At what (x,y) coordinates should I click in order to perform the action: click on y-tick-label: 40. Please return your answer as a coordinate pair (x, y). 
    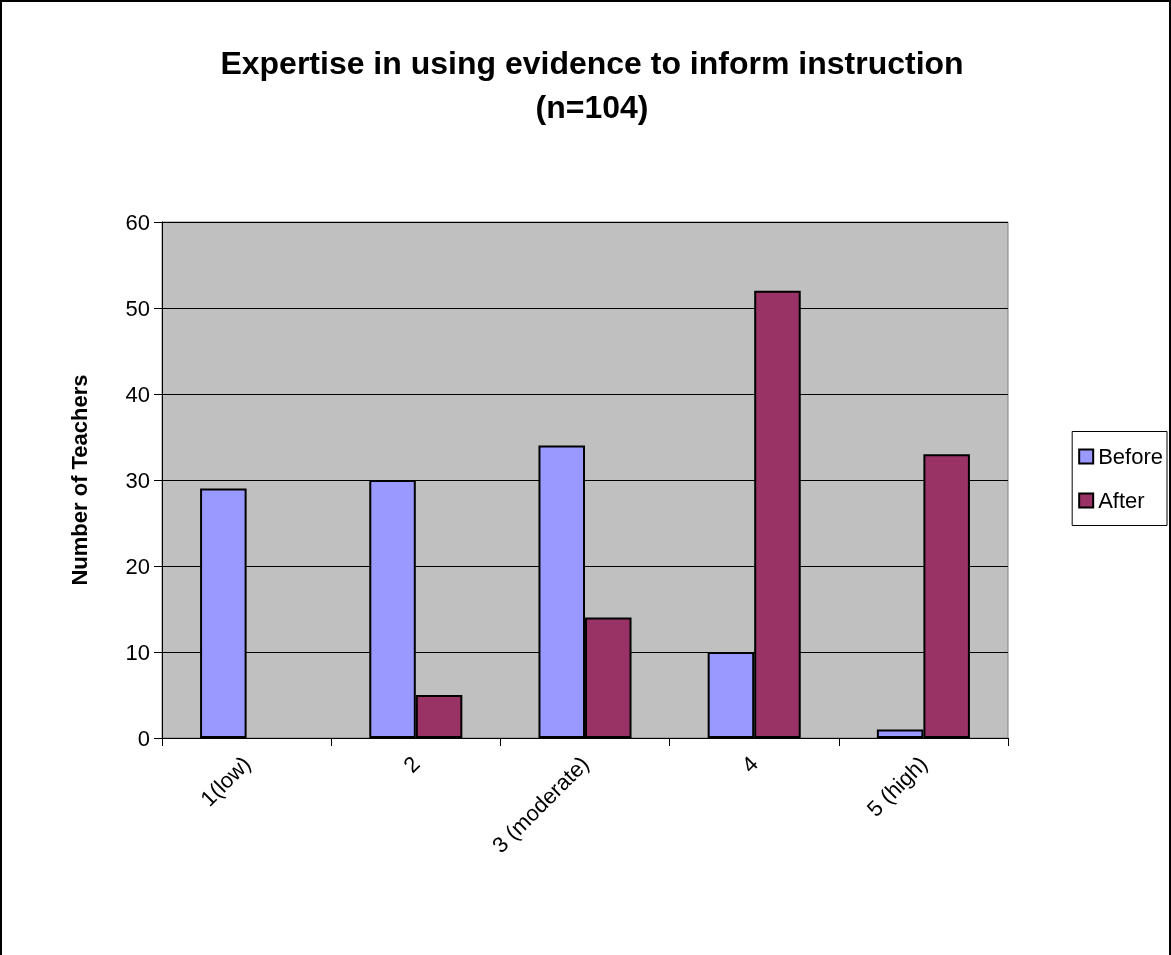
    Looking at the image, I should click on (137, 394).